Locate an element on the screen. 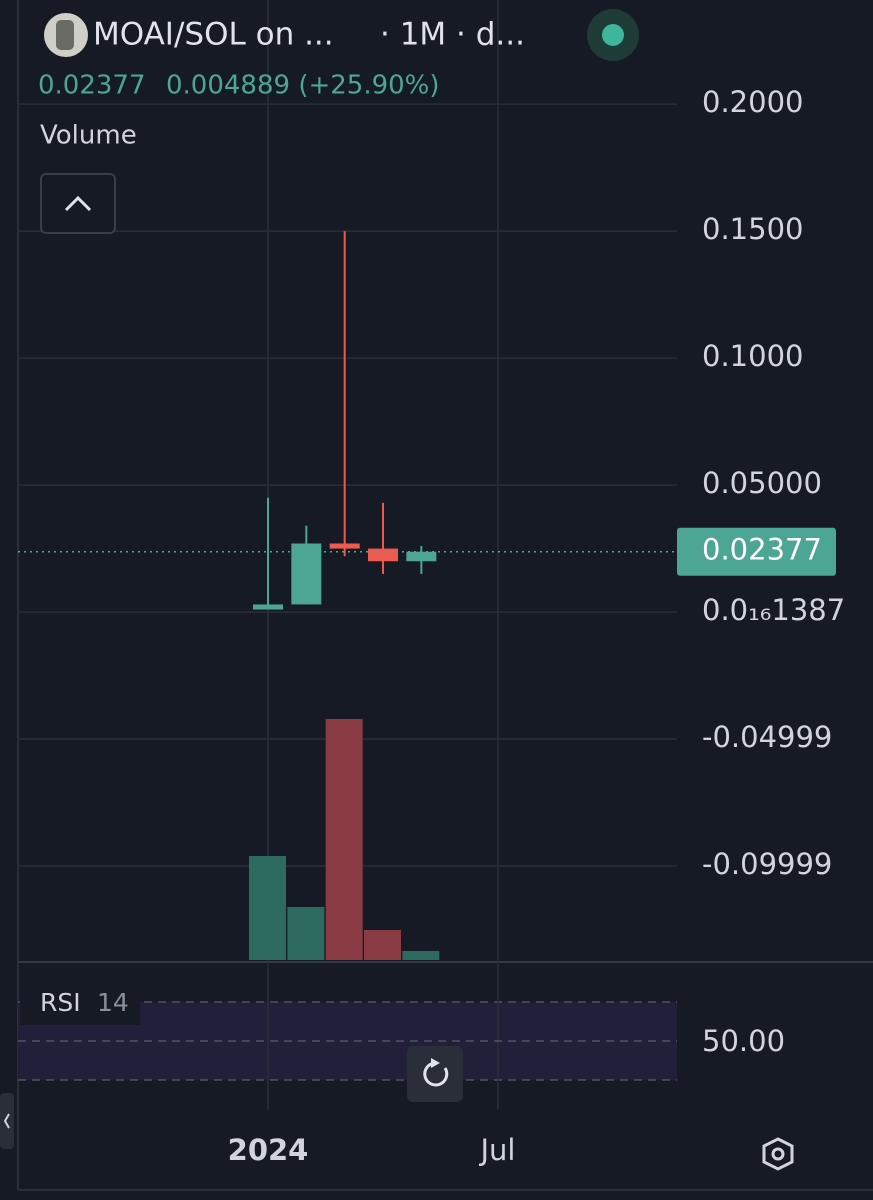 The image size is (873, 1200). volume-label: Volume is located at coordinates (88, 136).